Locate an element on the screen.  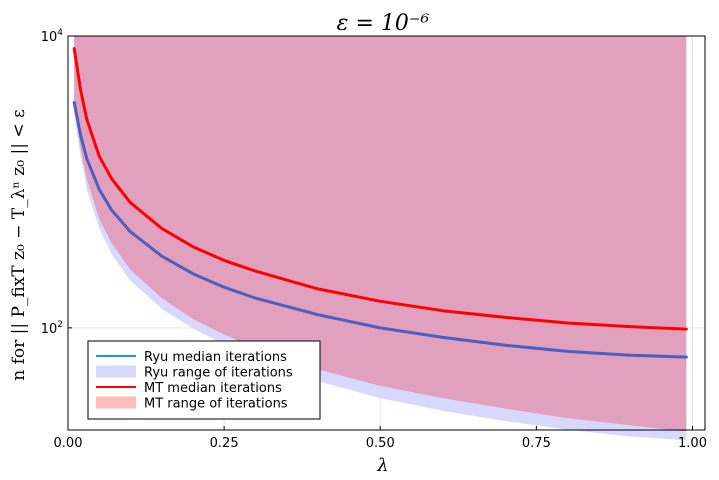
y-axis-label: n for || P_fixT z₀ − T_λⁿ z₀ || < ε is located at coordinates (19, 245).